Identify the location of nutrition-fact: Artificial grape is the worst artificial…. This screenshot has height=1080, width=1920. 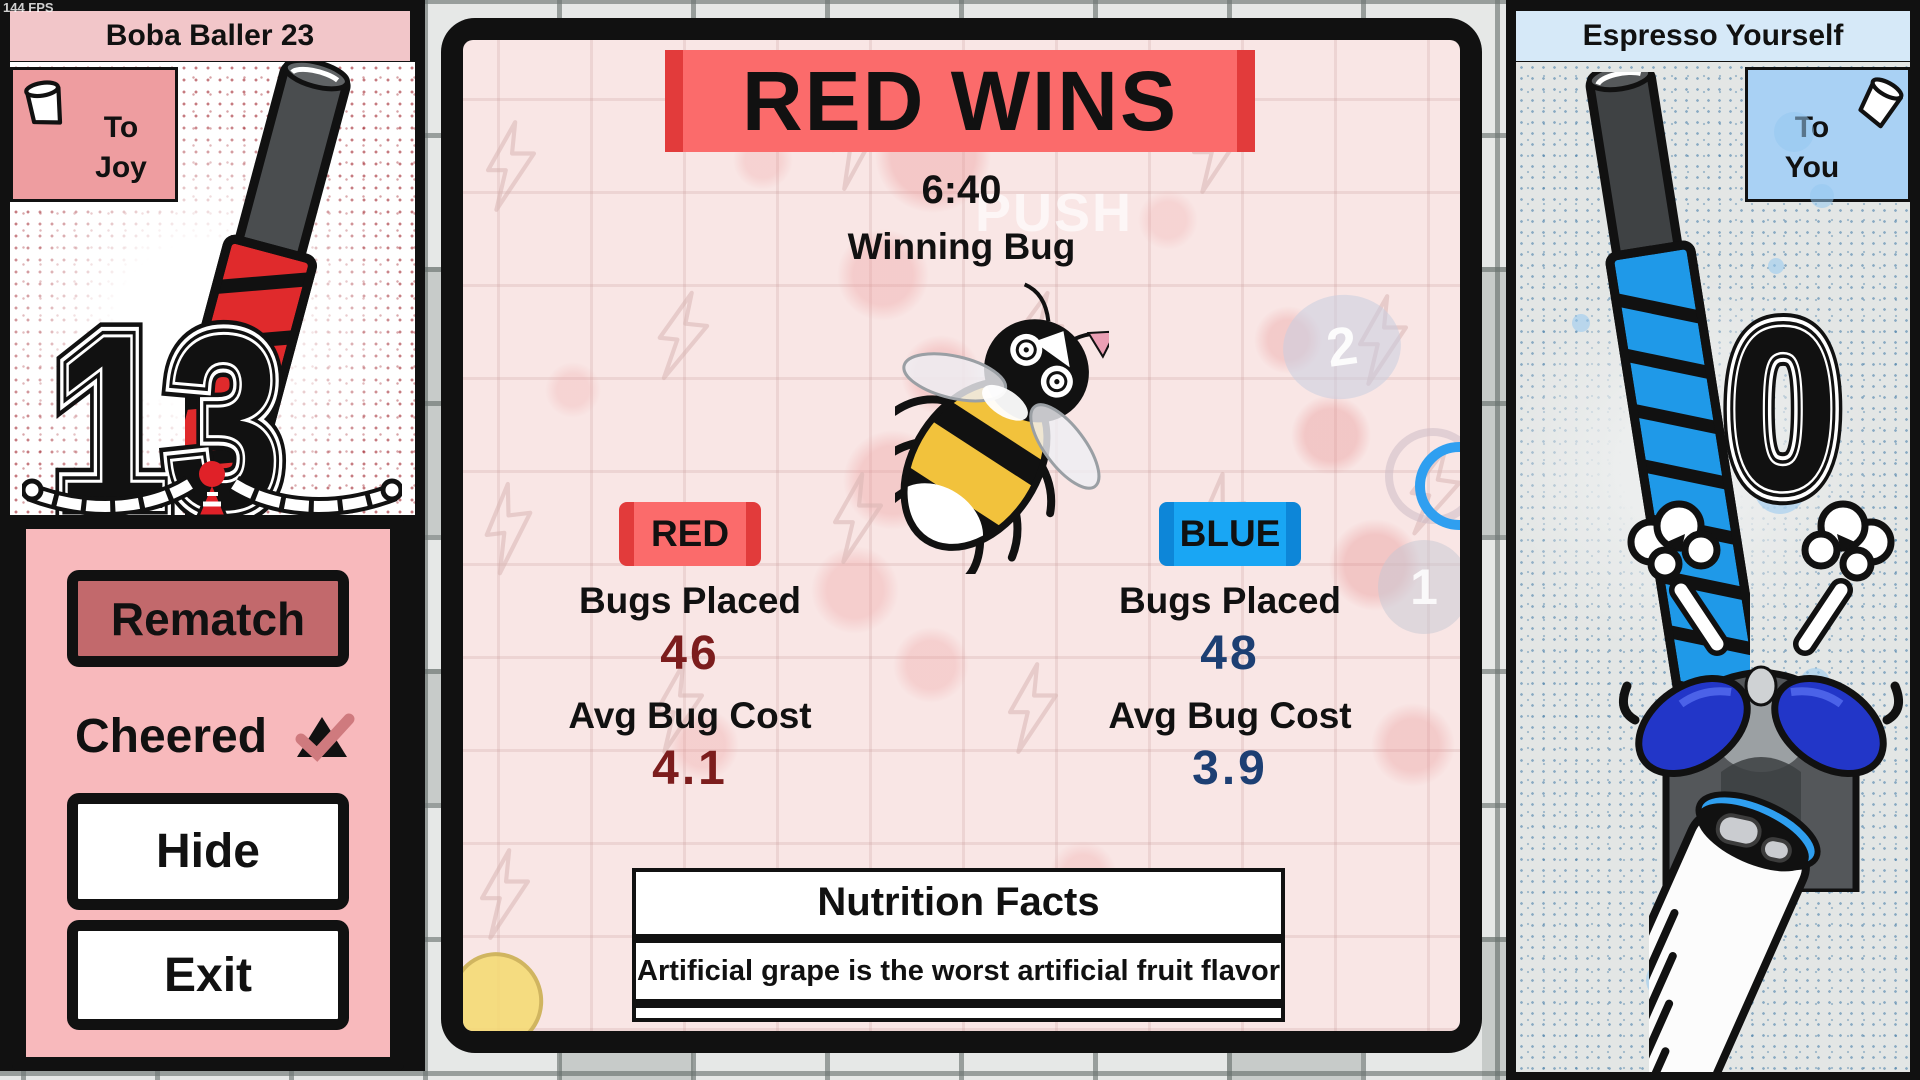
(958, 971).